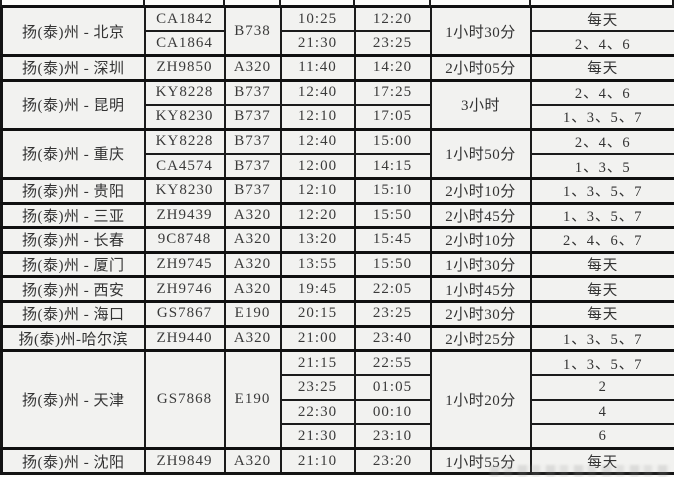  I want to click on arrival-time-cell: 15:10, so click(392, 191).